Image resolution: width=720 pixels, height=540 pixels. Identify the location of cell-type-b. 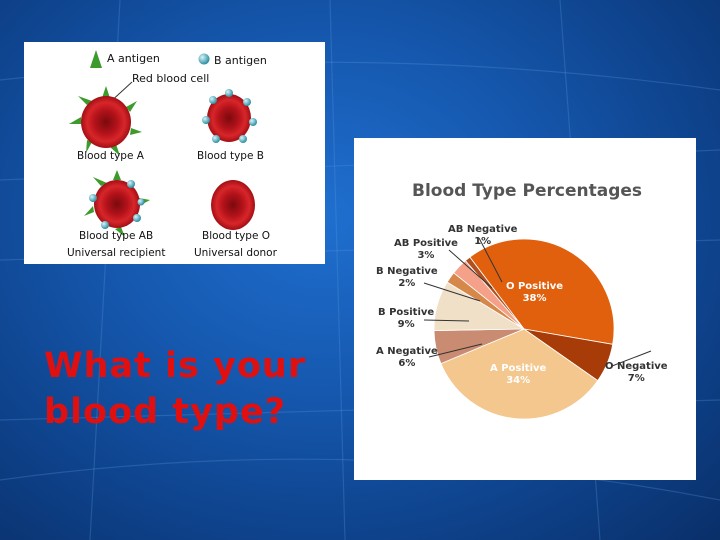
(229, 116).